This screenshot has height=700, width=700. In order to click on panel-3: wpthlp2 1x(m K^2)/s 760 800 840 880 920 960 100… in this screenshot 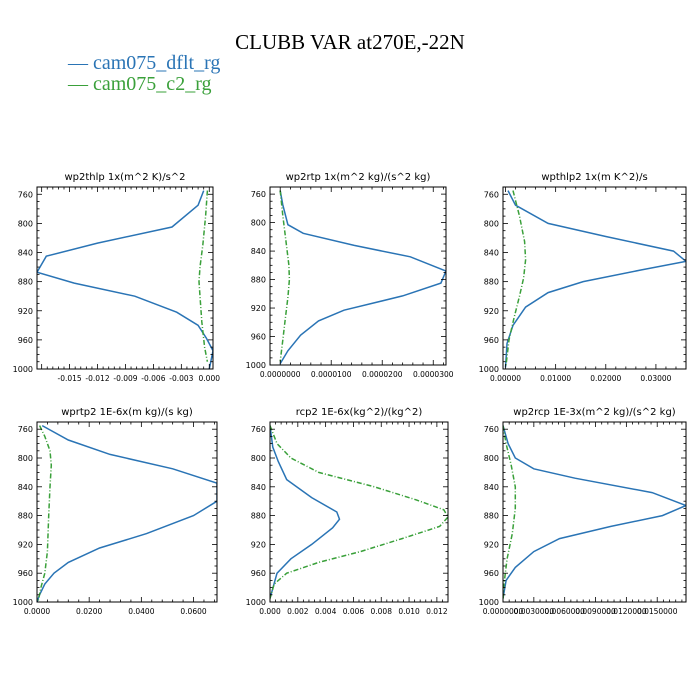, I will do `click(583, 277)`.